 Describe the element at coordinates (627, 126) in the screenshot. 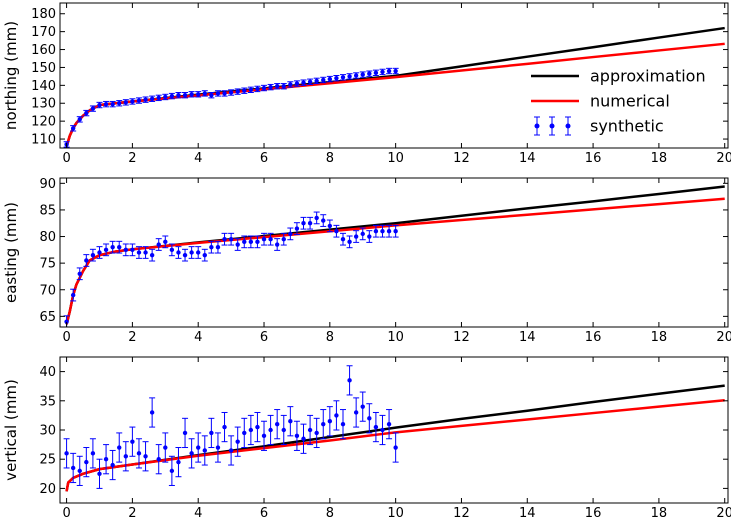

I see `legend-label-synthetic: synthetic` at that location.